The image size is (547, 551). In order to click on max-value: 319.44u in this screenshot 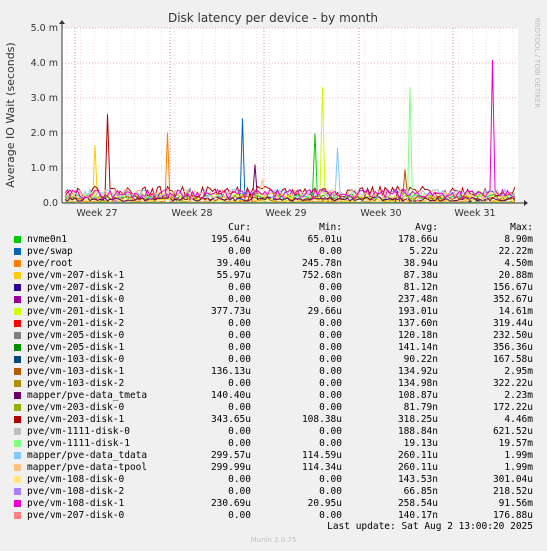, I will do `click(512, 323)`.